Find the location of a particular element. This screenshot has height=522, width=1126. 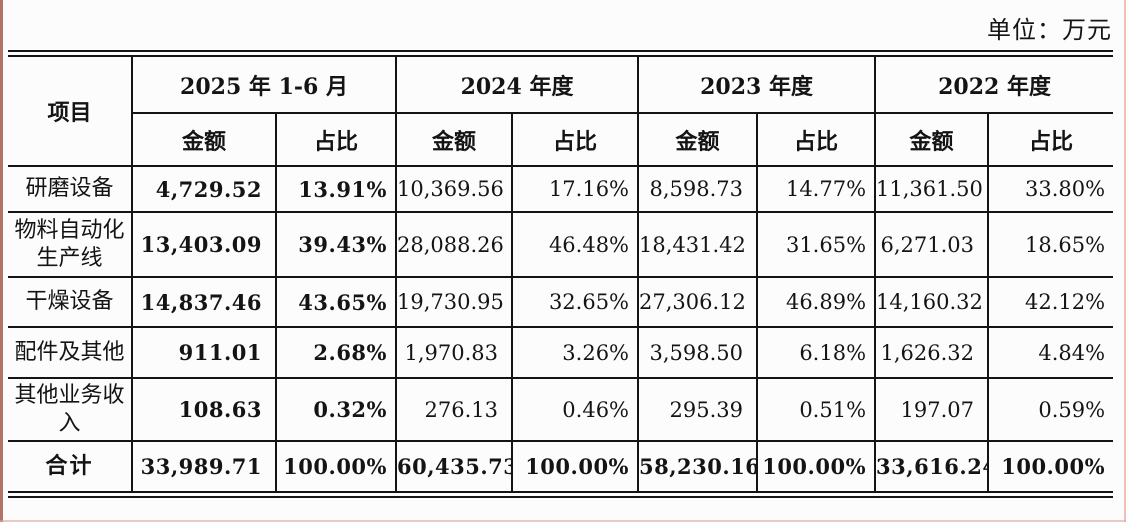

ratio-cell: 33.80% is located at coordinates (1050, 189).